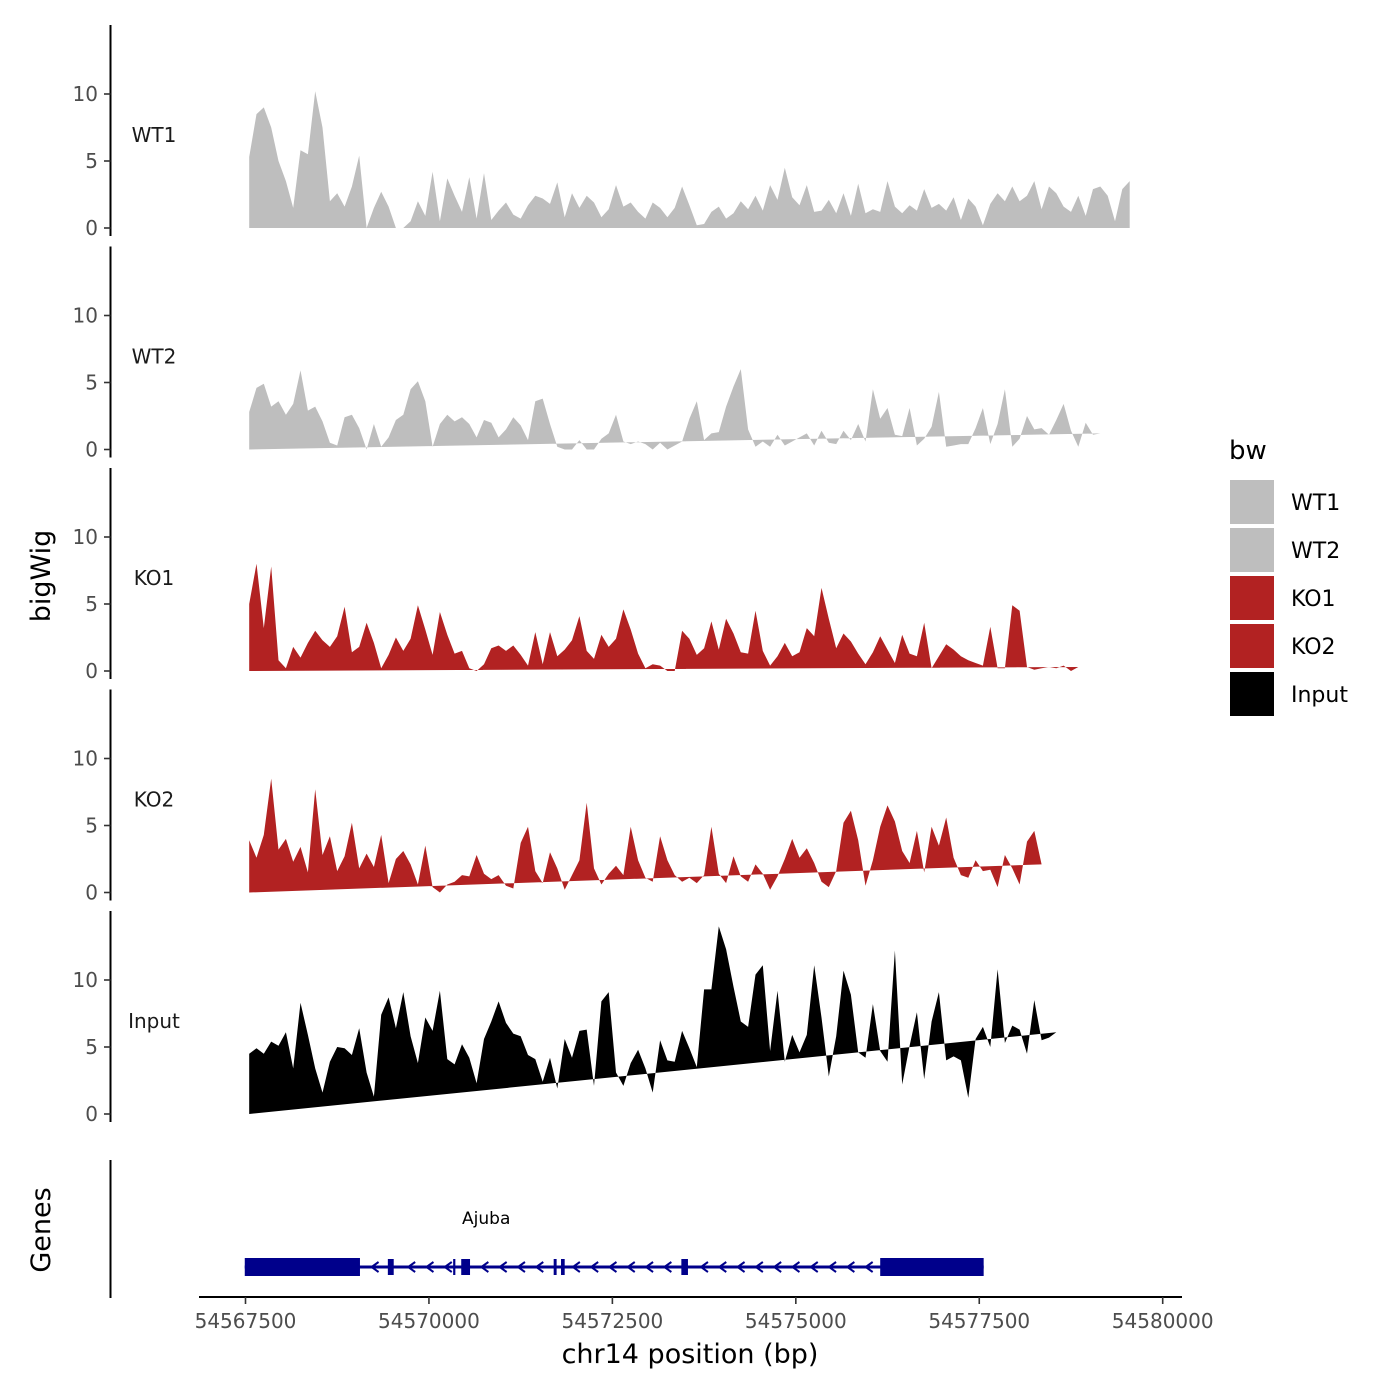 This screenshot has width=1400, height=1400. Describe the element at coordinates (154, 357) in the screenshot. I see `track-label-wt2: WT2` at that location.